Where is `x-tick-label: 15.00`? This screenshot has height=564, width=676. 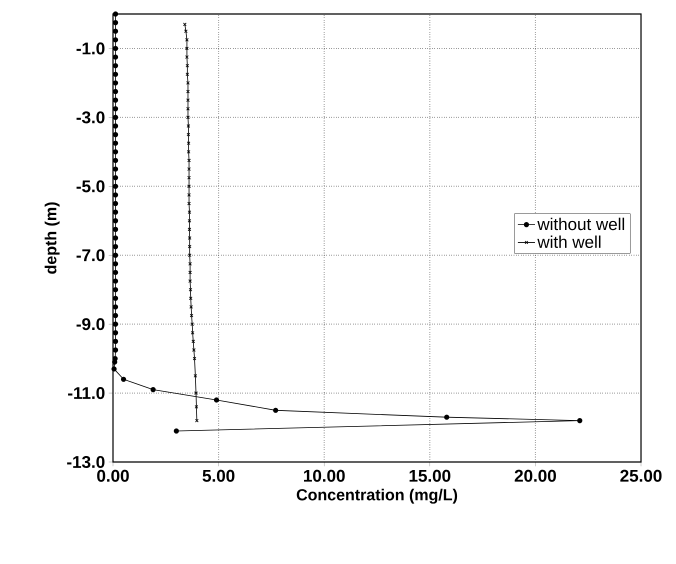 x-tick-label: 15.00 is located at coordinates (430, 476).